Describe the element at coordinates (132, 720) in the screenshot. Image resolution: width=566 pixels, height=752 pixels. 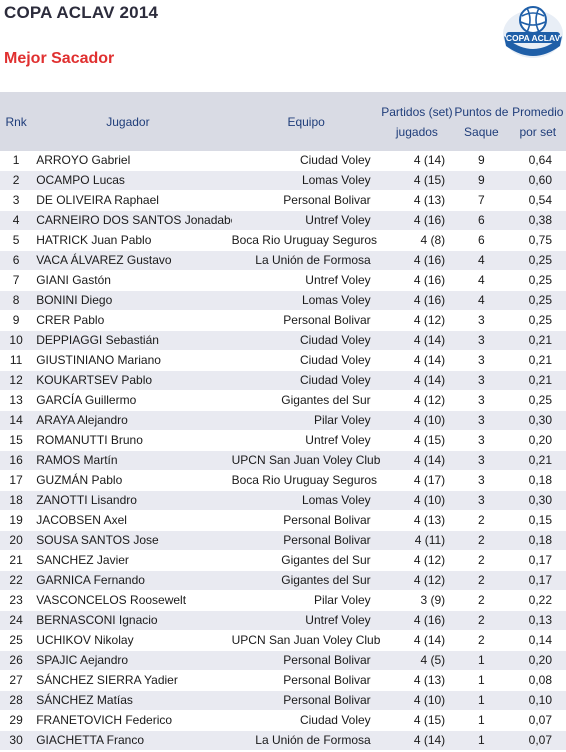
I see `cell-player: FRANETOVICH Federico` at that location.